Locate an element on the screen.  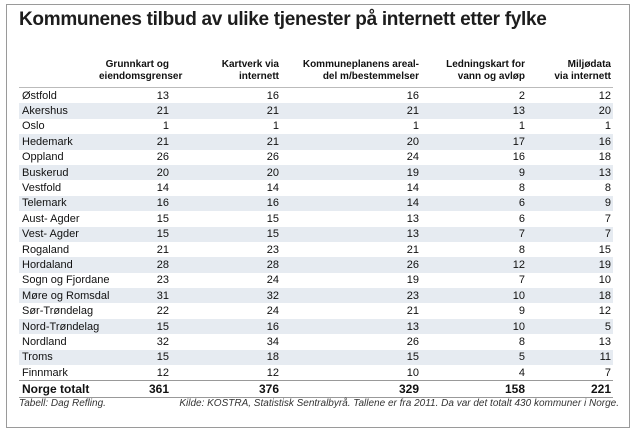
cell: 2 is located at coordinates (521, 95).